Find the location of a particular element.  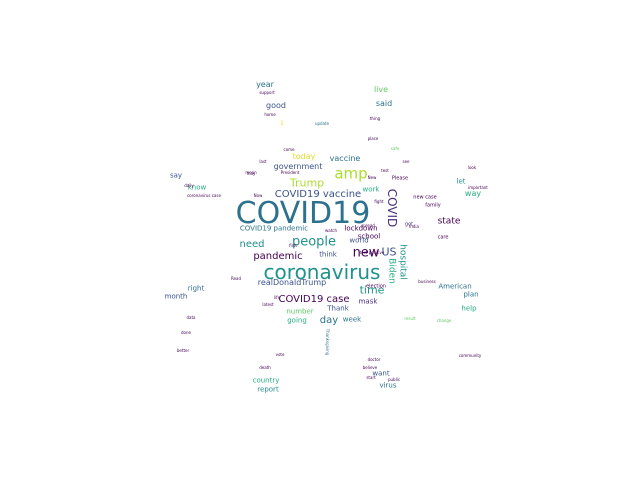

cloud-word: good is located at coordinates (276, 105).